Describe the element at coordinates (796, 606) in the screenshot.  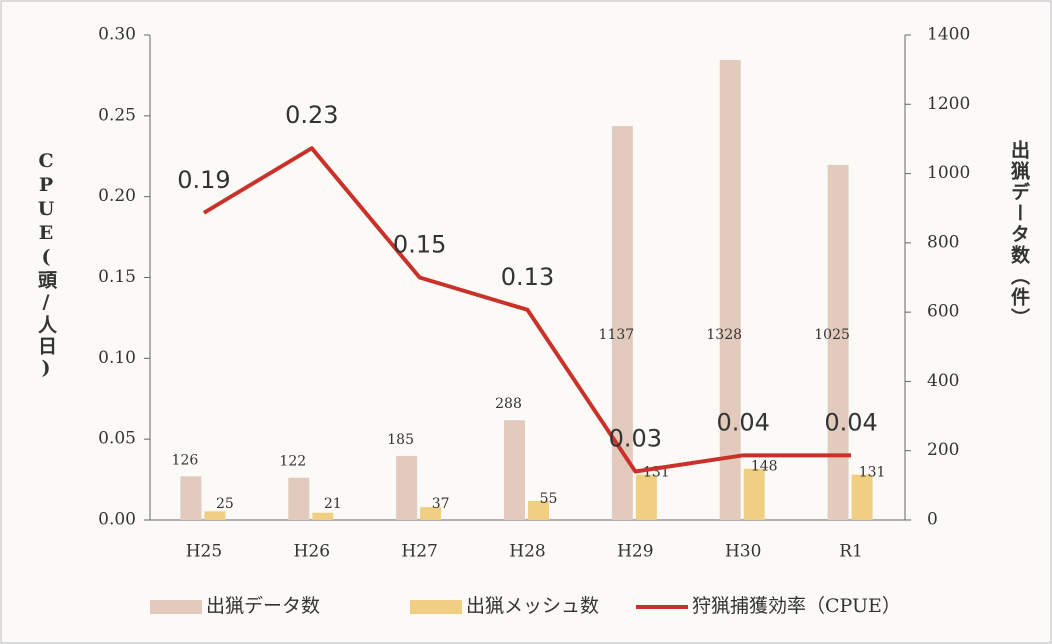
I see `legend-label: 狩猟捕獲効率（CPUE）` at that location.